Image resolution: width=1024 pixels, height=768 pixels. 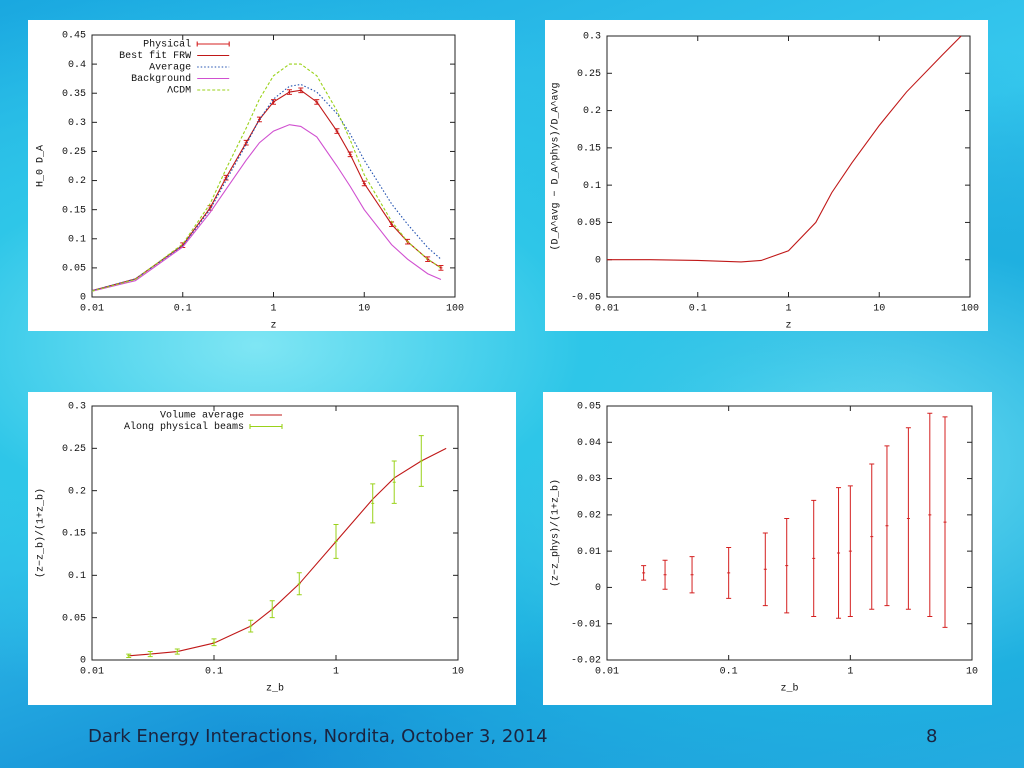 What do you see at coordinates (589, 515) in the screenshot?
I see `y-tick-label: 0.02` at bounding box center [589, 515].